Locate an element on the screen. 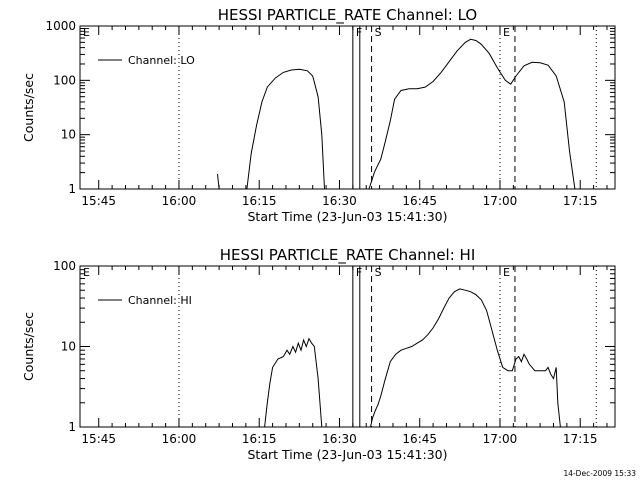 This screenshot has width=640, height=480. chart-title: HESSI PARTICLE_RATE Channel: LO is located at coordinates (347, 15).